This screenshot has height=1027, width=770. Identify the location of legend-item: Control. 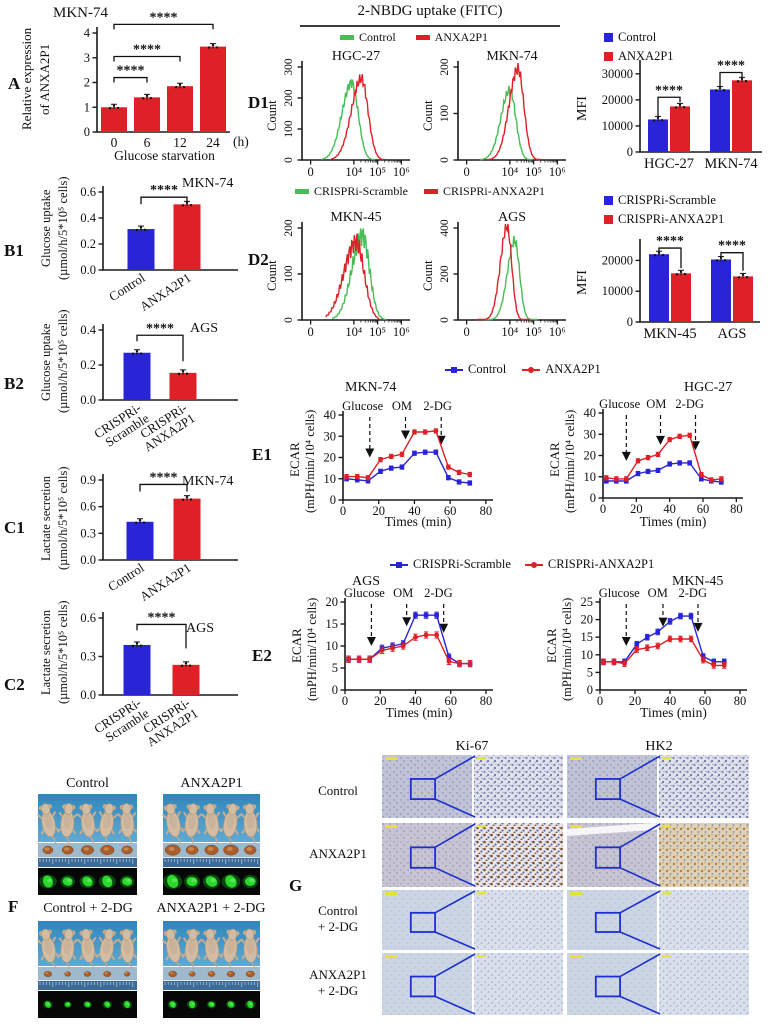
(475, 369).